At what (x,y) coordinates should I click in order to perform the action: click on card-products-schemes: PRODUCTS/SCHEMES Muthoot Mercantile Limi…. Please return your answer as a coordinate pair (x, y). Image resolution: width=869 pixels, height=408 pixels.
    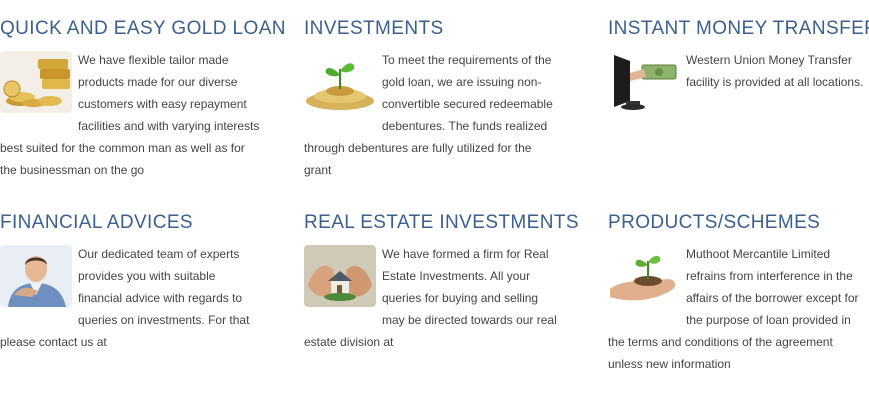
    Looking at the image, I should click on (737, 293).